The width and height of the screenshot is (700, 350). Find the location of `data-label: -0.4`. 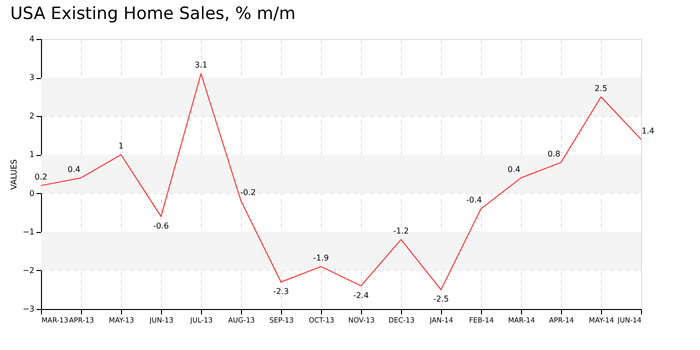

data-label: -0.4 is located at coordinates (474, 200).